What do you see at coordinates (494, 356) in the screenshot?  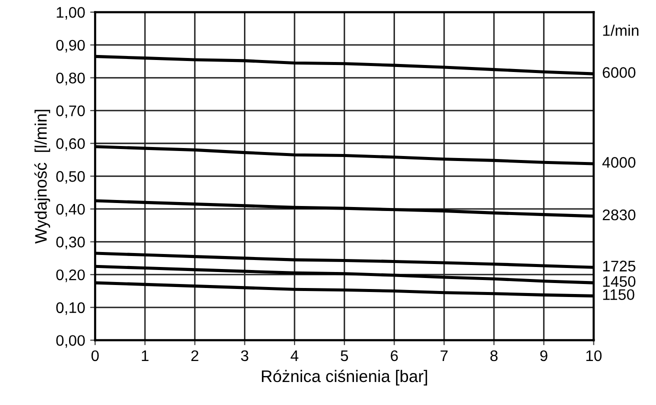 I see `x-tick-label: 8` at bounding box center [494, 356].